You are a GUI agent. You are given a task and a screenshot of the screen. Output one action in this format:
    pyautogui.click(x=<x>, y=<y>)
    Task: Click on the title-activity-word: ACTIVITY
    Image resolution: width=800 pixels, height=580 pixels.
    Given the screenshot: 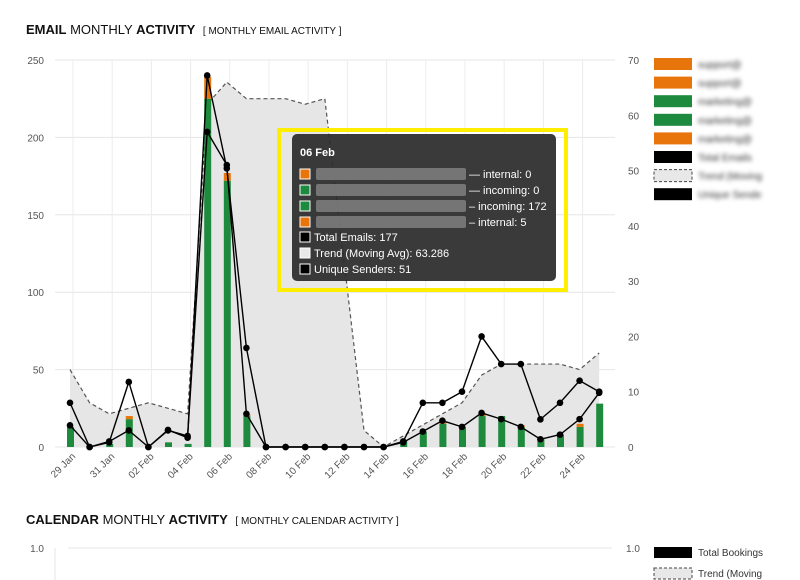 What is the action you would take?
    pyautogui.click(x=166, y=29)
    